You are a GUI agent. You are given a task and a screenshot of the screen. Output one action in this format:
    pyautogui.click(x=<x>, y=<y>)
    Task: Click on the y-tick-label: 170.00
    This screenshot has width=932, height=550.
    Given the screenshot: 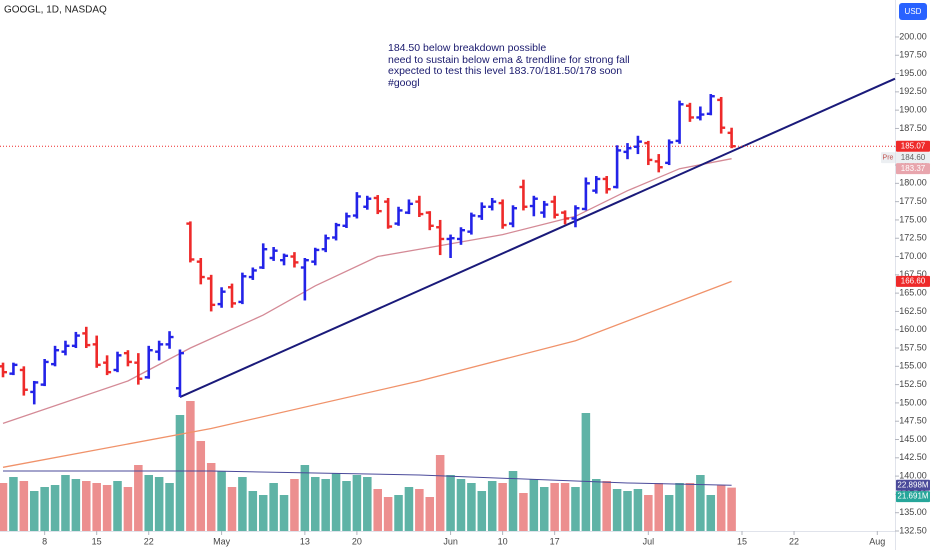 What is the action you would take?
    pyautogui.click(x=913, y=256)
    